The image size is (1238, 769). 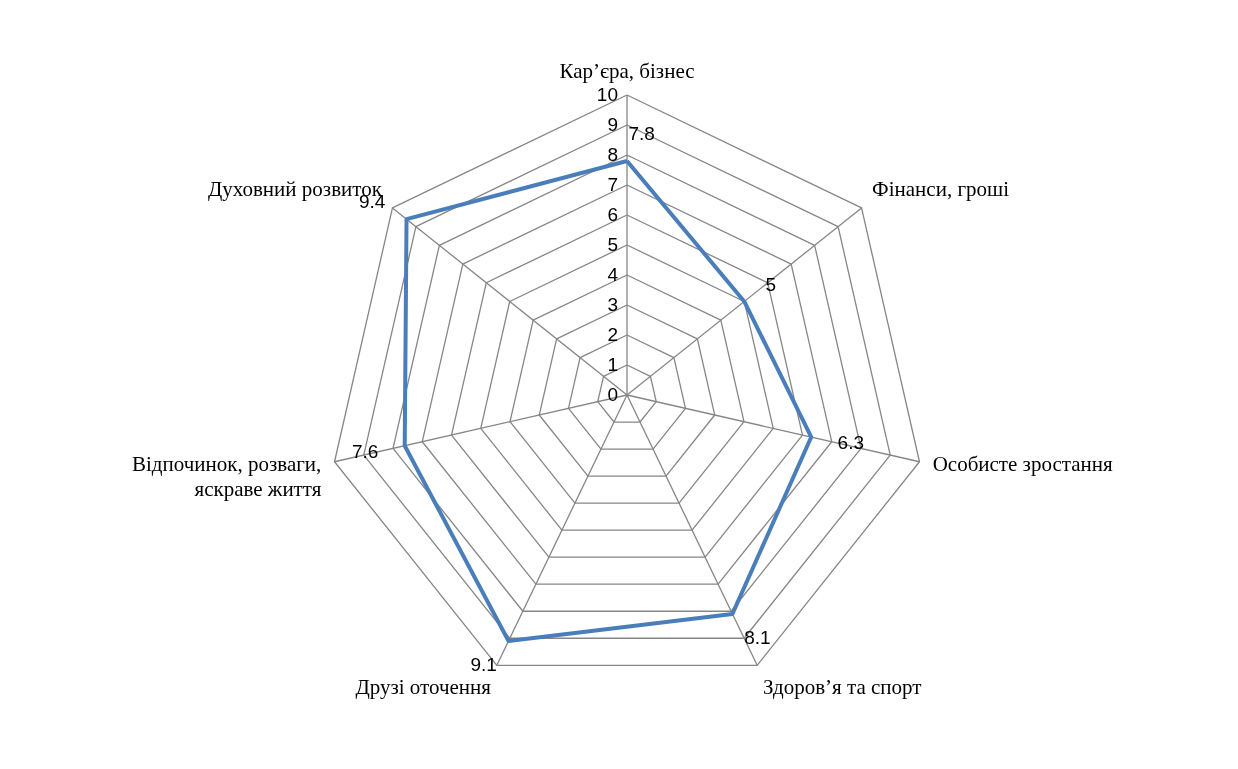 What do you see at coordinates (612, 184) in the screenshot?
I see `y-tick-label: 7` at bounding box center [612, 184].